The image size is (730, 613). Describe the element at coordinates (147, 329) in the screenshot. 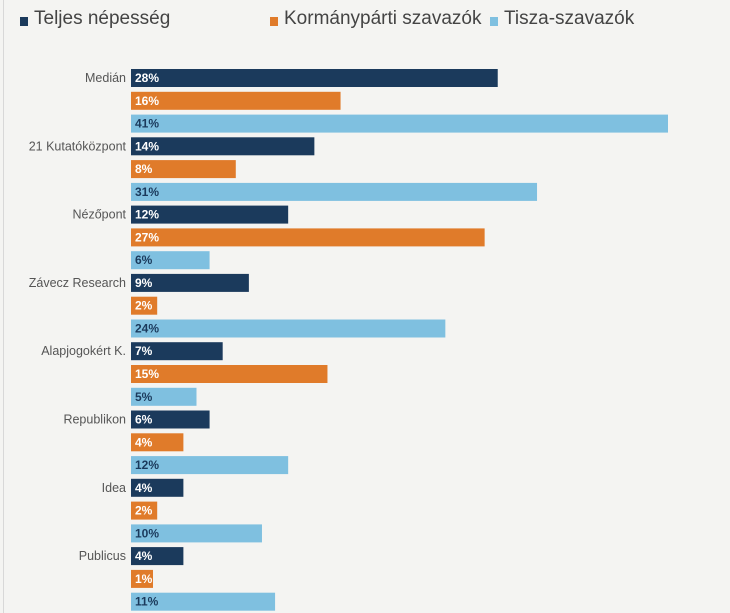

I see `data-label: 24%` at that location.